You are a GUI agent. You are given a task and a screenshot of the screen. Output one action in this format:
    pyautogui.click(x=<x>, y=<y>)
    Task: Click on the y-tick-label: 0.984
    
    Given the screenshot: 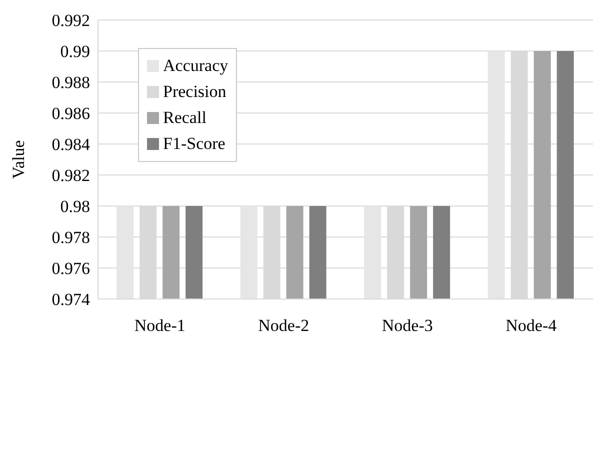 What is the action you would take?
    pyautogui.click(x=71, y=144)
    